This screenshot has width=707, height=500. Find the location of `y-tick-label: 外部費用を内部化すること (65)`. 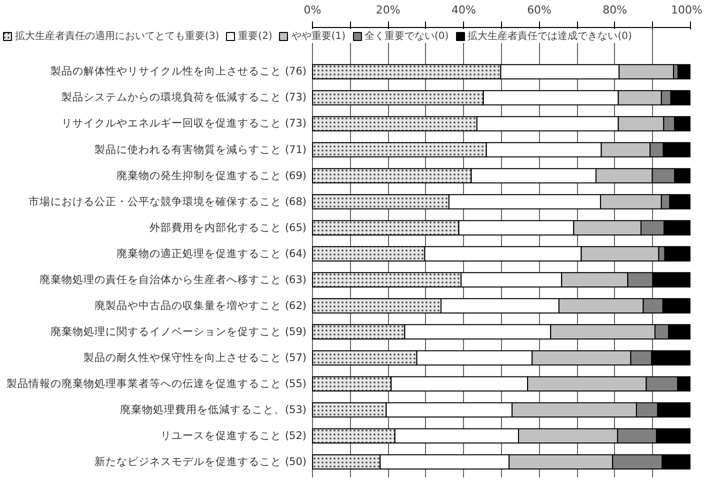

y-tick-label: 外部費用を内部化すること (65) is located at coordinates (228, 227).